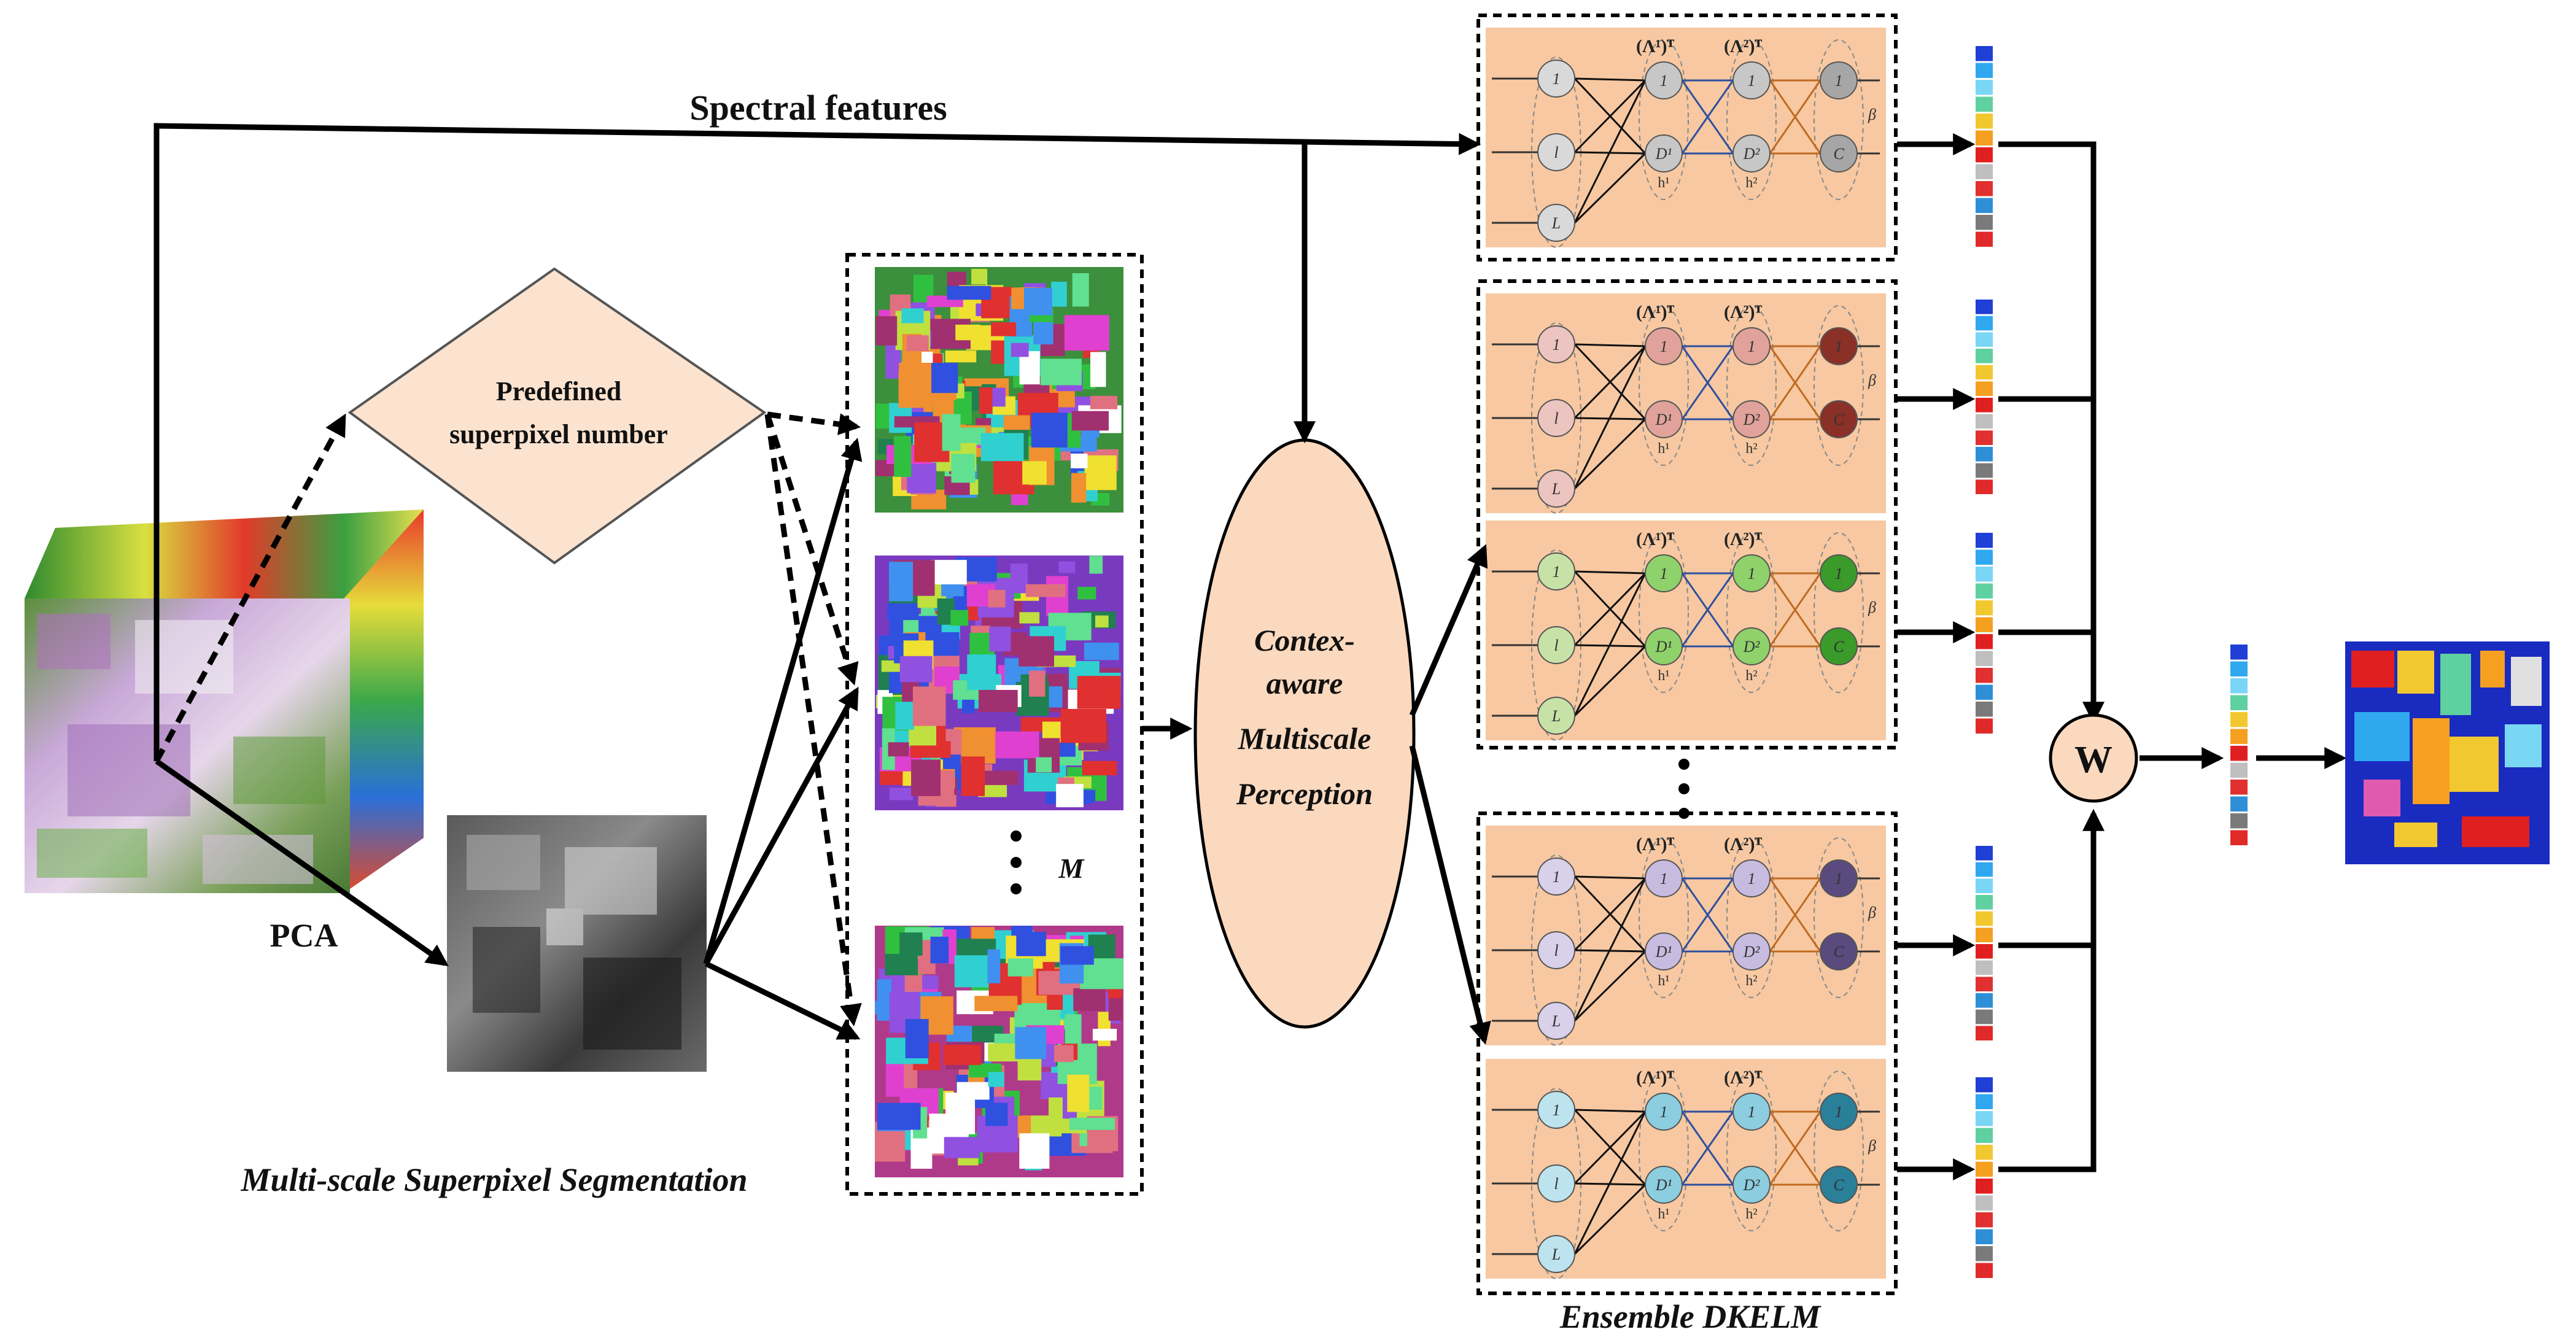 The height and width of the screenshot is (1340, 2576). I want to click on hyperspectral-cube, so click(224, 701).